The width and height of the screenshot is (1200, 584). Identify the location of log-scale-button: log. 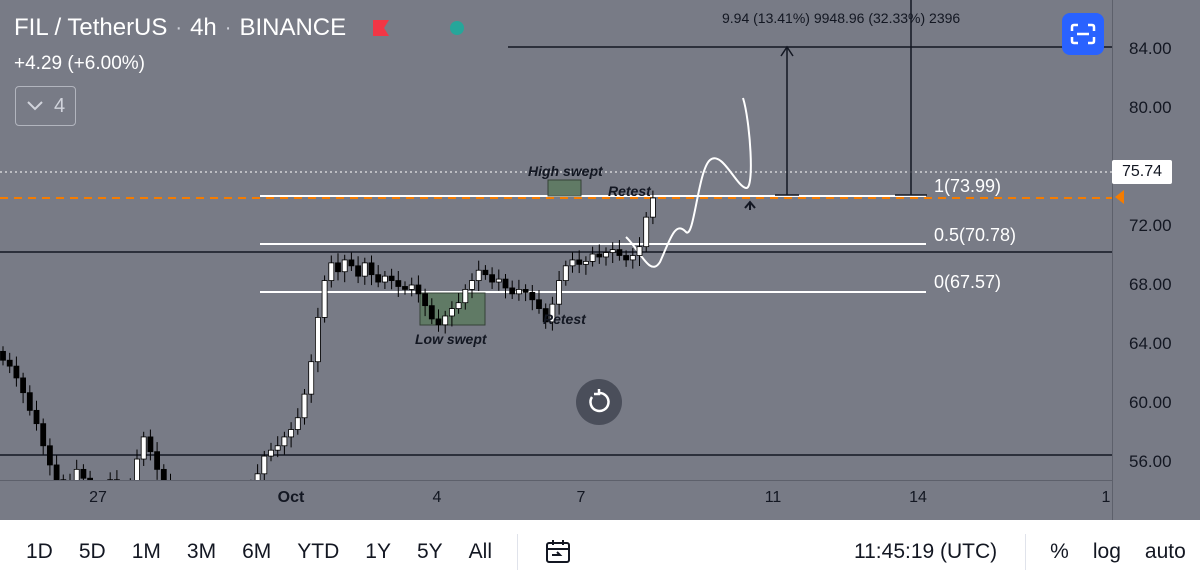
(1106, 551).